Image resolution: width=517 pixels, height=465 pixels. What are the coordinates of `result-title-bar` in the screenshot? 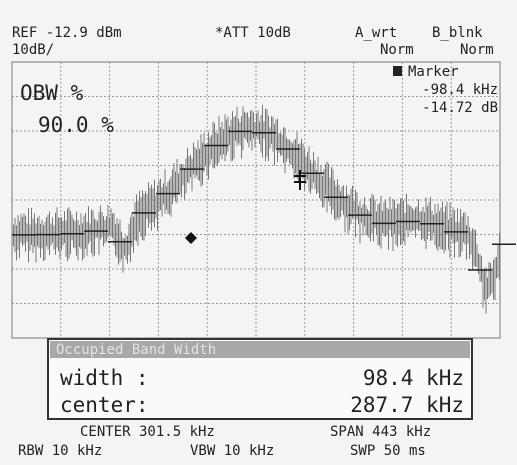 It's located at (260, 349).